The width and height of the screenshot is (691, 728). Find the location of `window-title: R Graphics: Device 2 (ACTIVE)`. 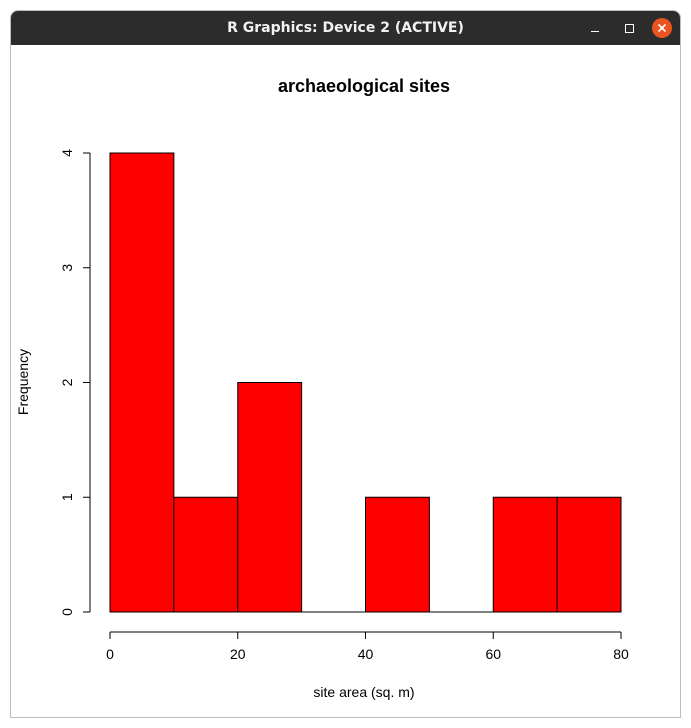

window-title: R Graphics: Device 2 (ACTIVE) is located at coordinates (345, 28).